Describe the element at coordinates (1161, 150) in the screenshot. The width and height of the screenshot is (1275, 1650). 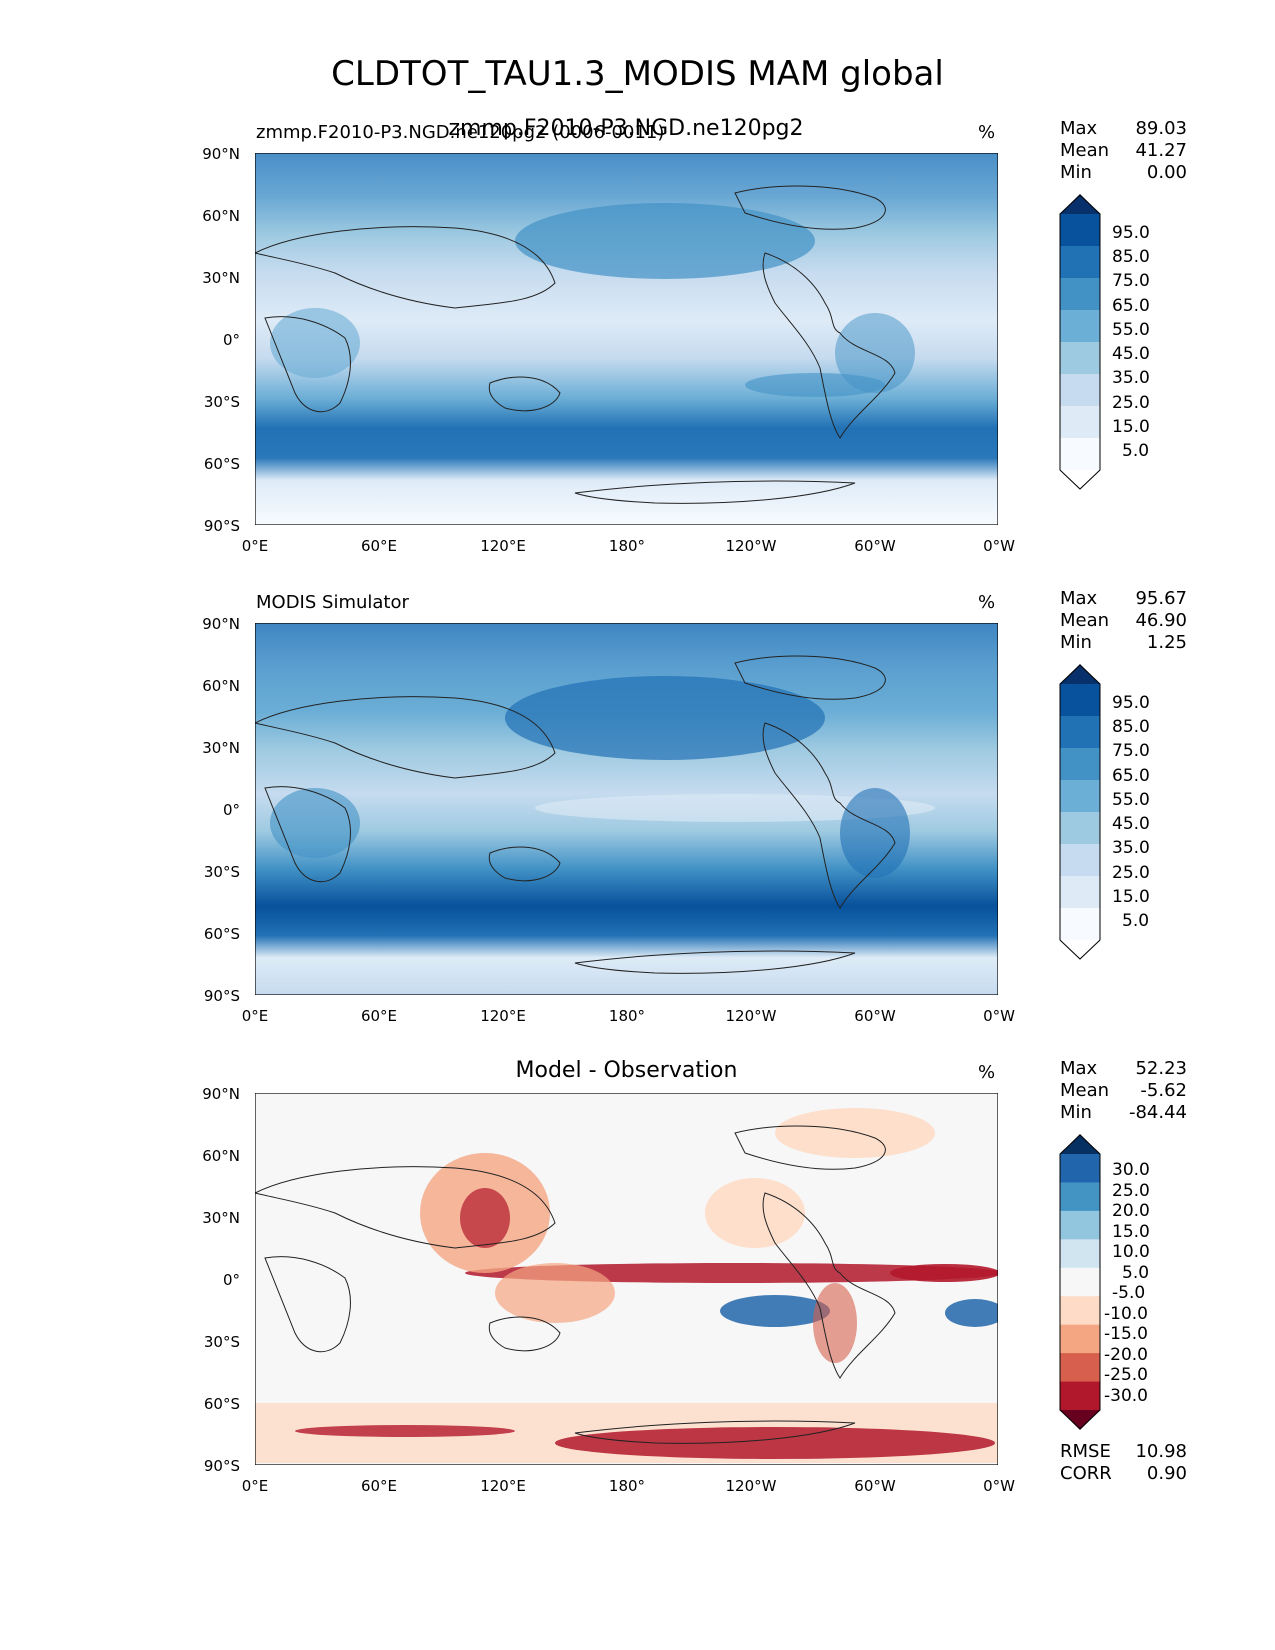
I see `stat-value: 41.27` at that location.